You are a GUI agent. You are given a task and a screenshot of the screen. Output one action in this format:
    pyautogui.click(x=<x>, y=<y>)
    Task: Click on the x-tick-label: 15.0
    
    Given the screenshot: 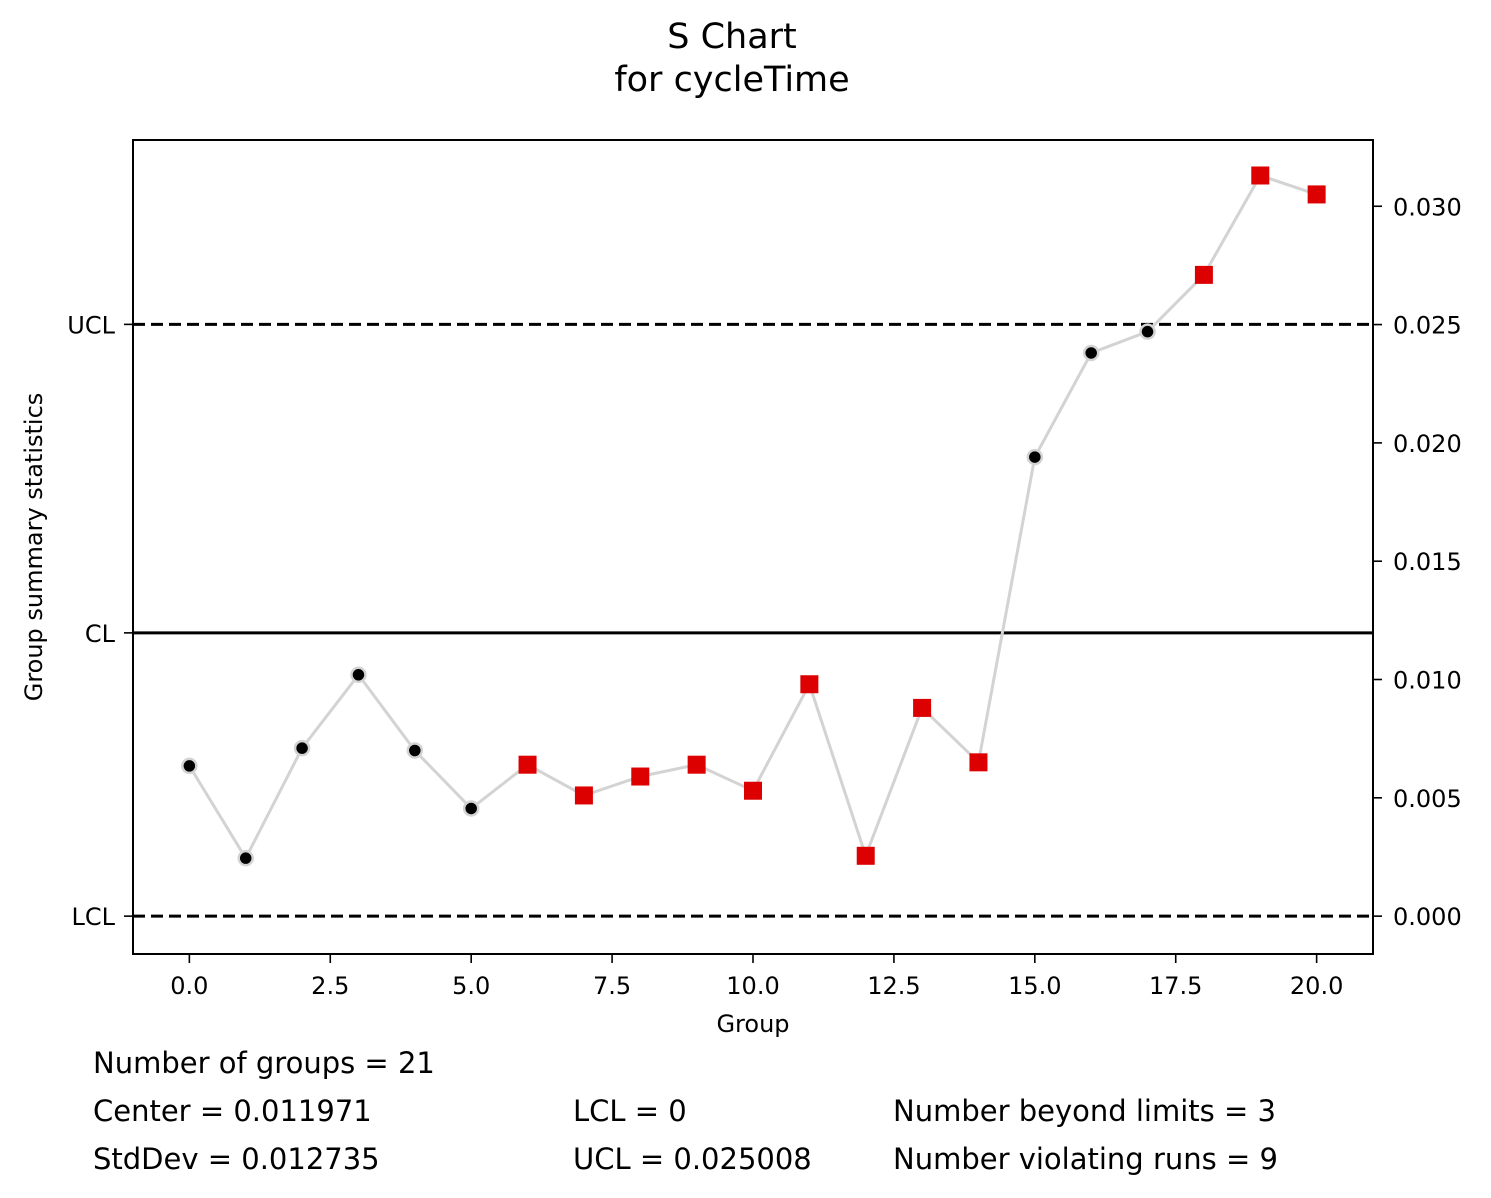 What is the action you would take?
    pyautogui.click(x=1034, y=986)
    